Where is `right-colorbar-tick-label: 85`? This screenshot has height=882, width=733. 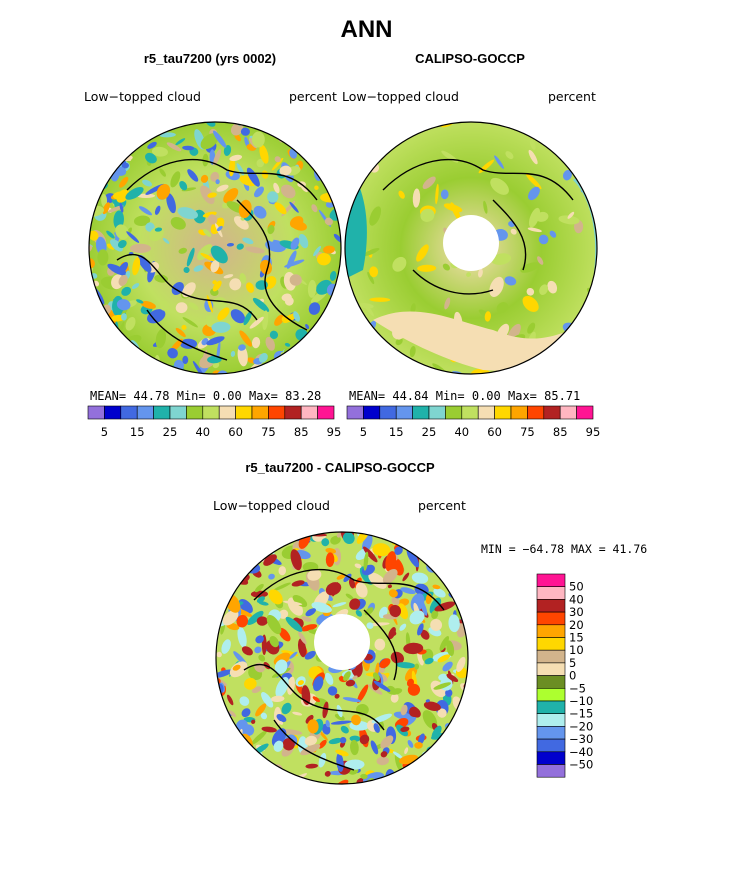
right-colorbar-tick-label: 85 is located at coordinates (560, 432).